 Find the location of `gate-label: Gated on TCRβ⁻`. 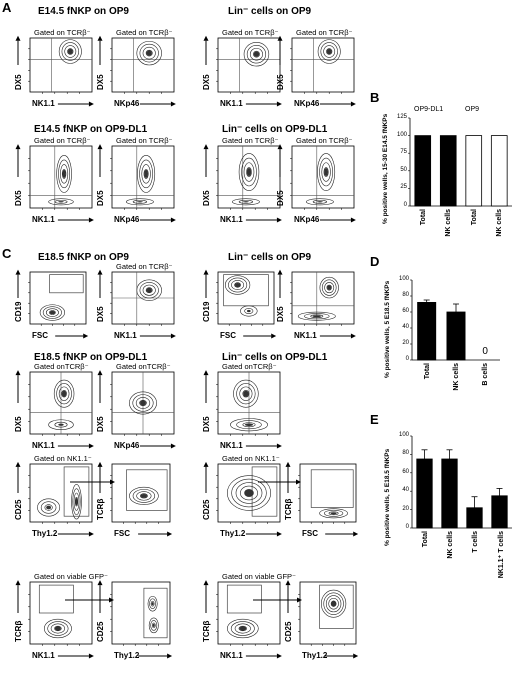

gate-label: Gated on TCRβ⁻ is located at coordinates (250, 140).